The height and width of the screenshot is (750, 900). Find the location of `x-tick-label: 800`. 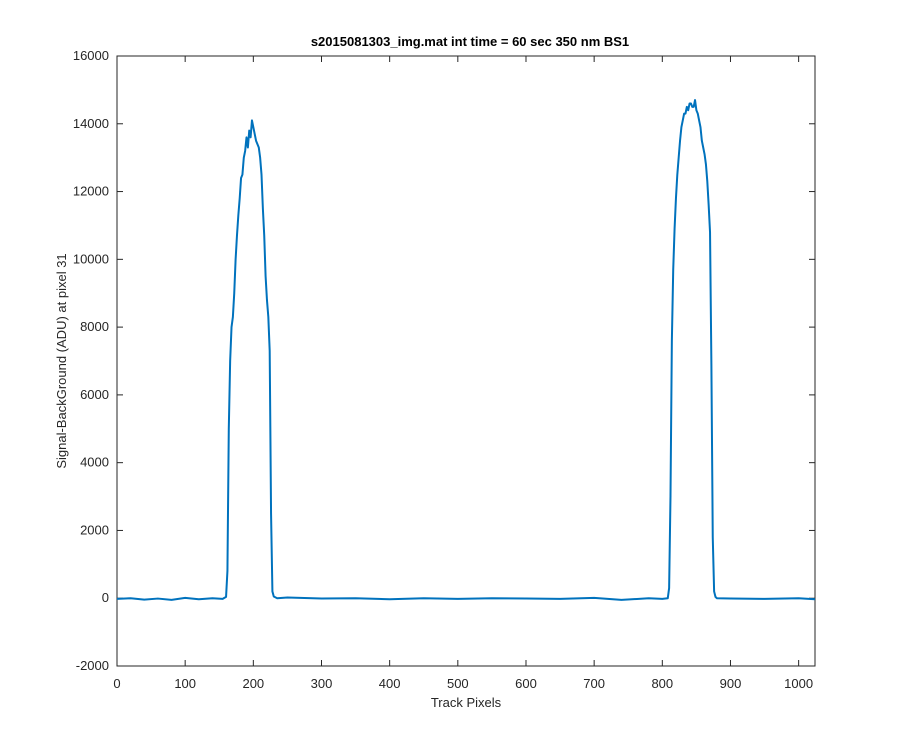

x-tick-label: 800 is located at coordinates (662, 683).